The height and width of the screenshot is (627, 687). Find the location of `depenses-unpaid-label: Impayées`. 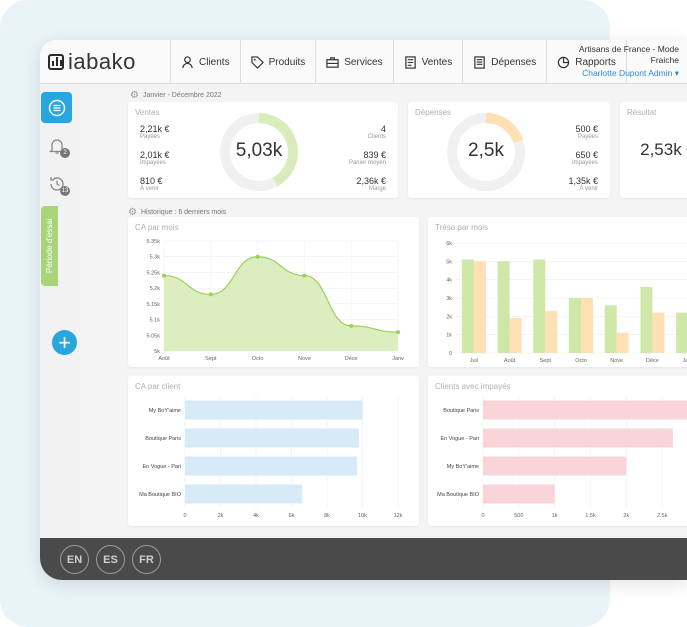

depenses-unpaid-label: Impayées is located at coordinates (584, 163).